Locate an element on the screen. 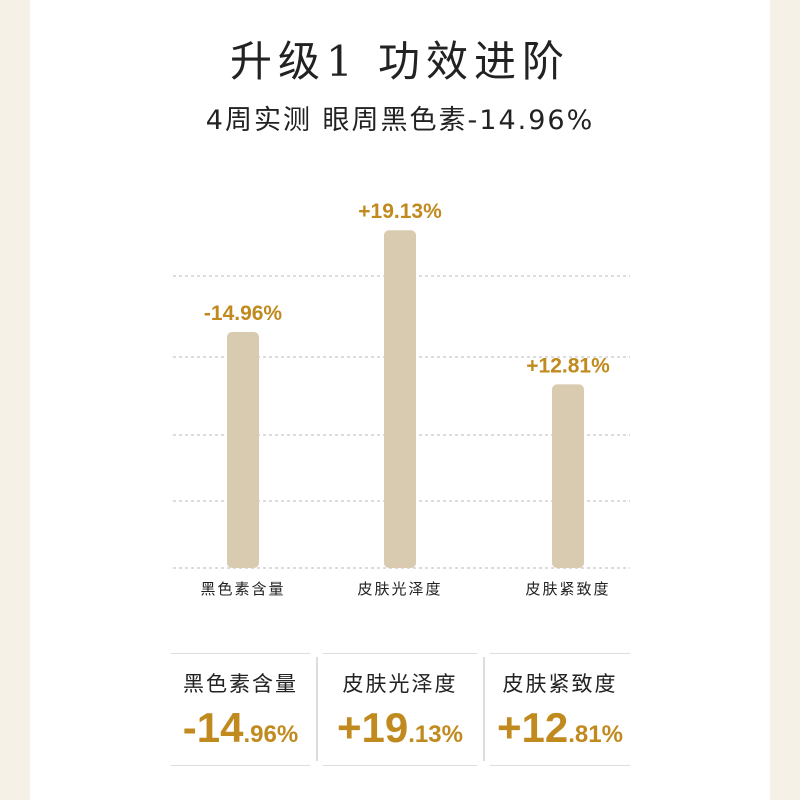  stat-value-int: +19 is located at coordinates (373, 727).